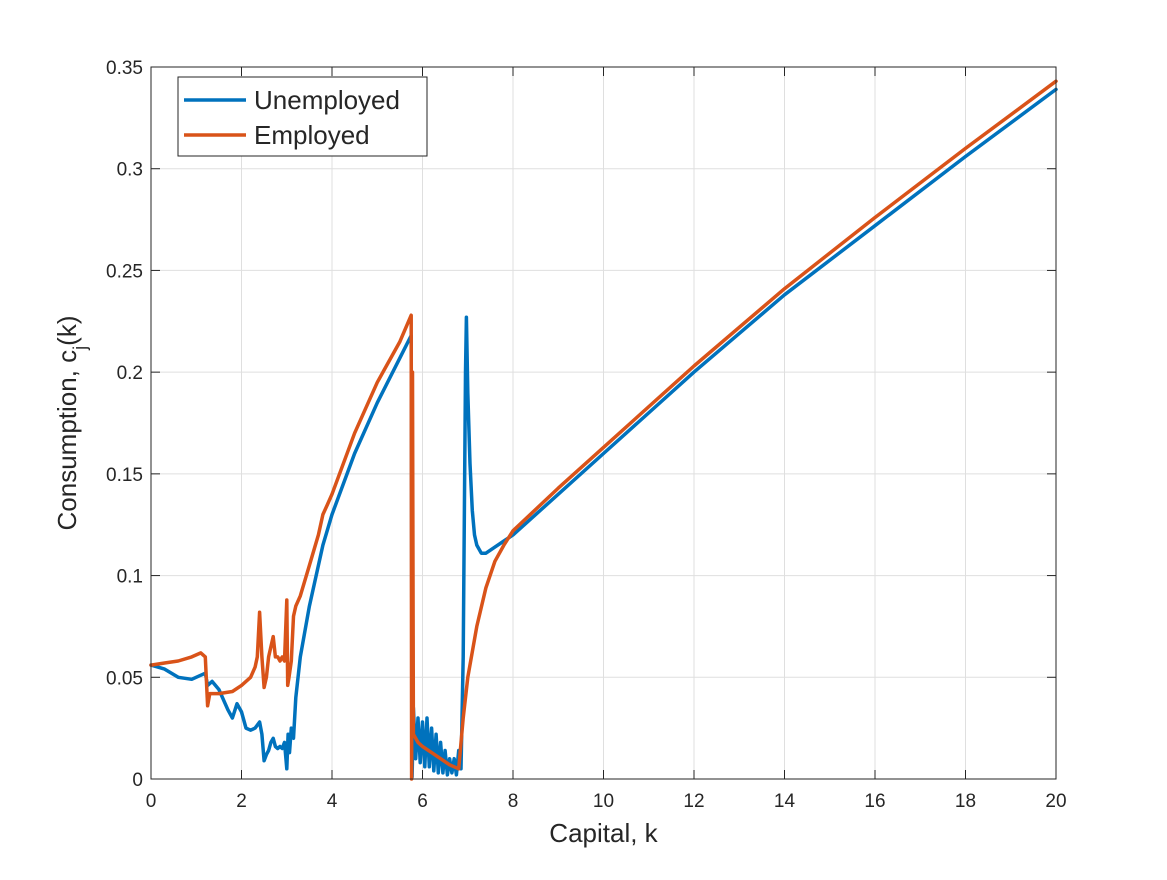 This screenshot has width=1167, height=880. I want to click on x-tick-label: 6, so click(422, 801).